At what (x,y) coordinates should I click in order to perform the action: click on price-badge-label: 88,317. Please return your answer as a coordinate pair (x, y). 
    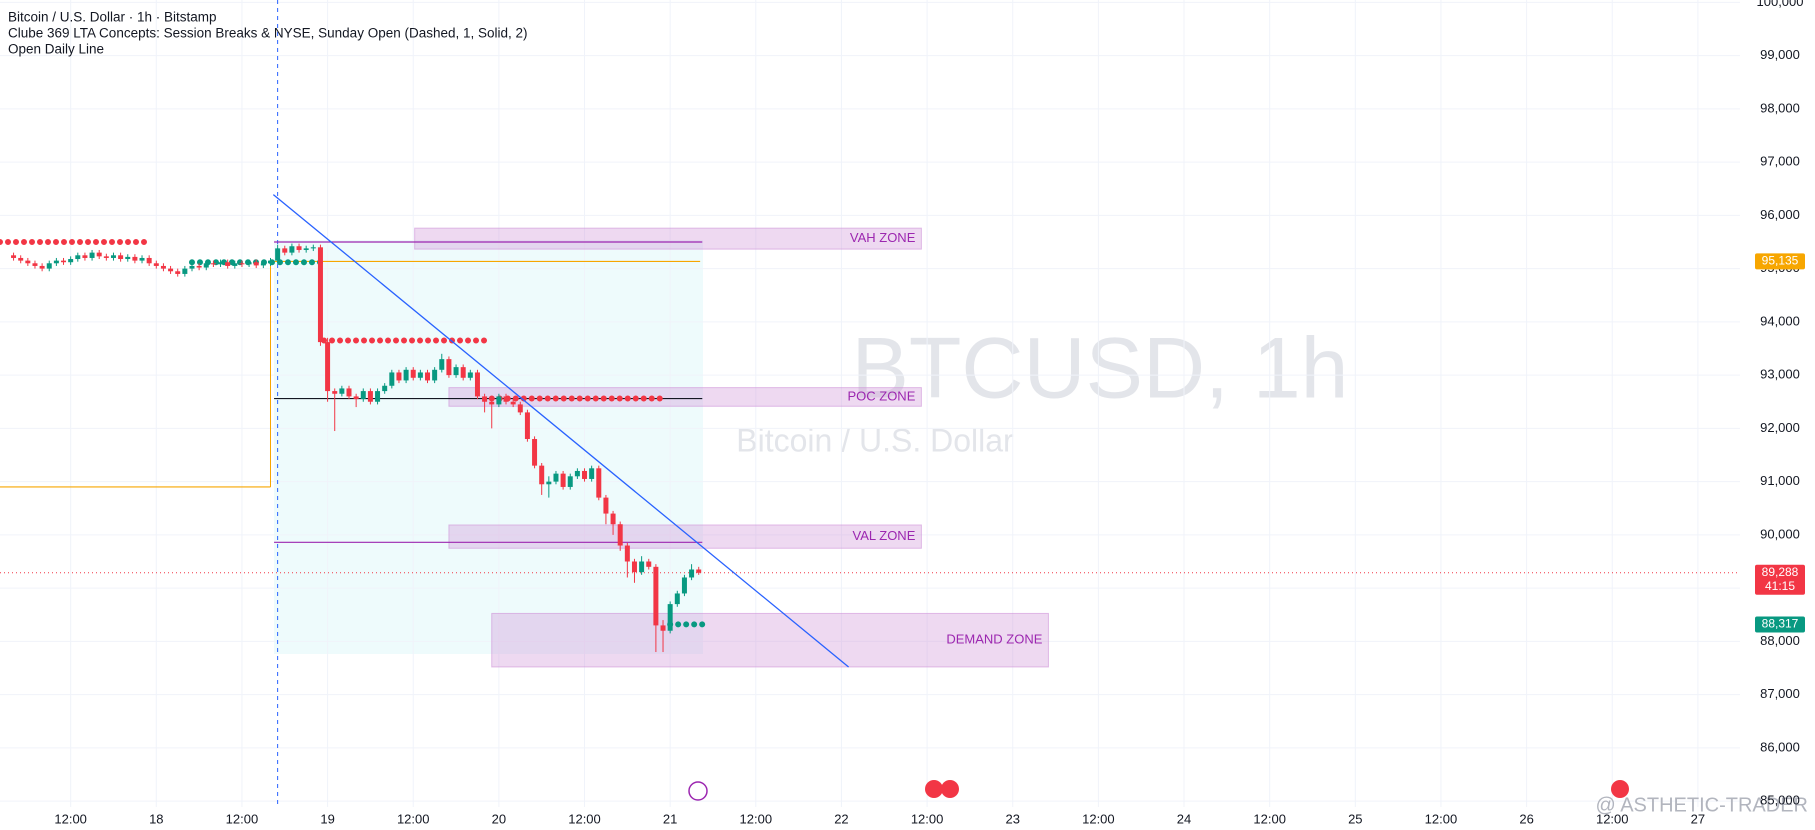
    Looking at the image, I should click on (1780, 624).